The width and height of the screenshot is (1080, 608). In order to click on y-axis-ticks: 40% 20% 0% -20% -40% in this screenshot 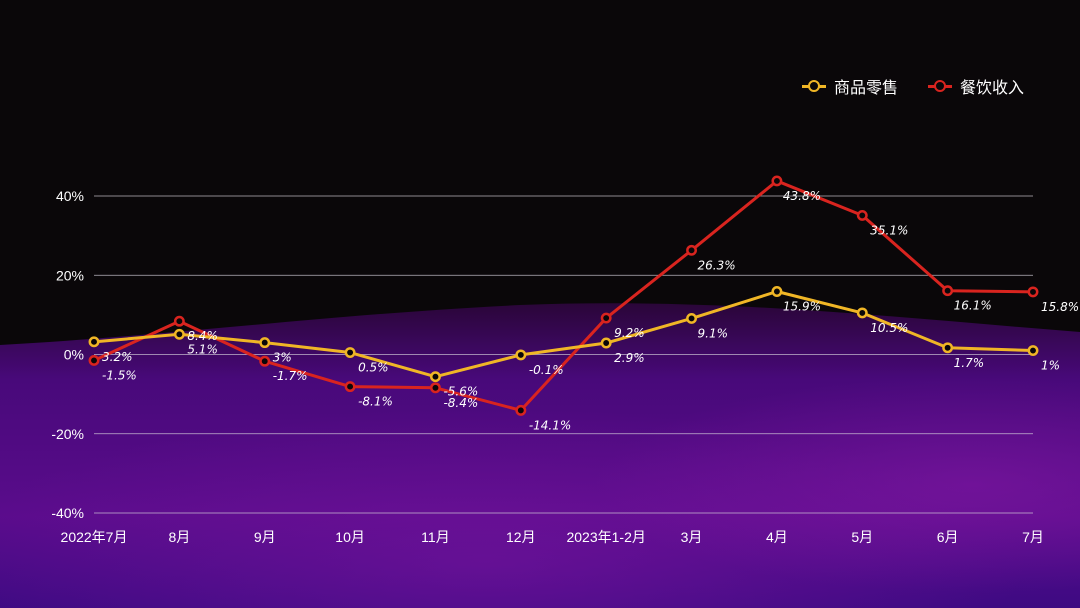, I will do `click(67, 354)`.